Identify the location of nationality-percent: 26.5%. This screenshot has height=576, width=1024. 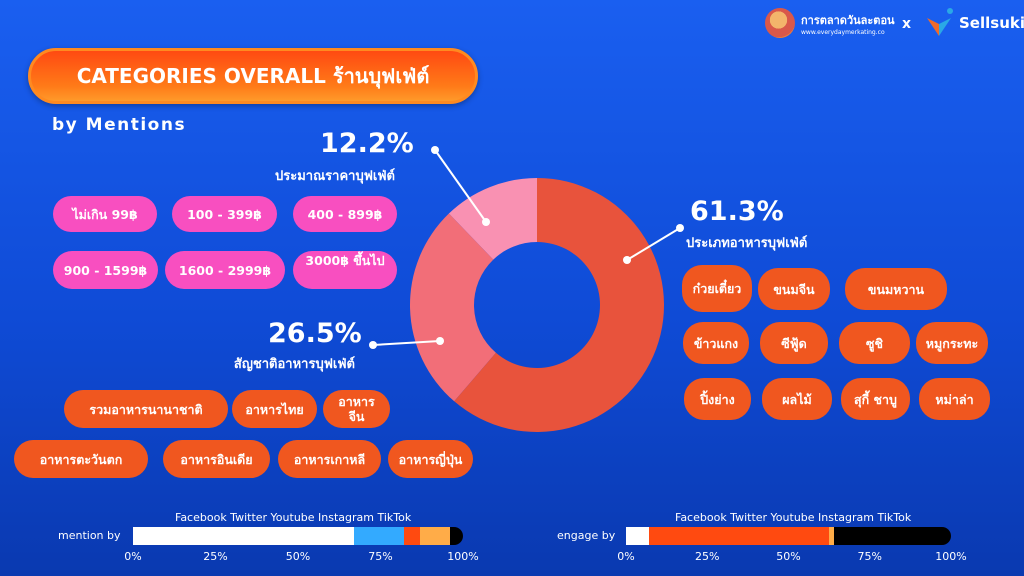
(315, 333).